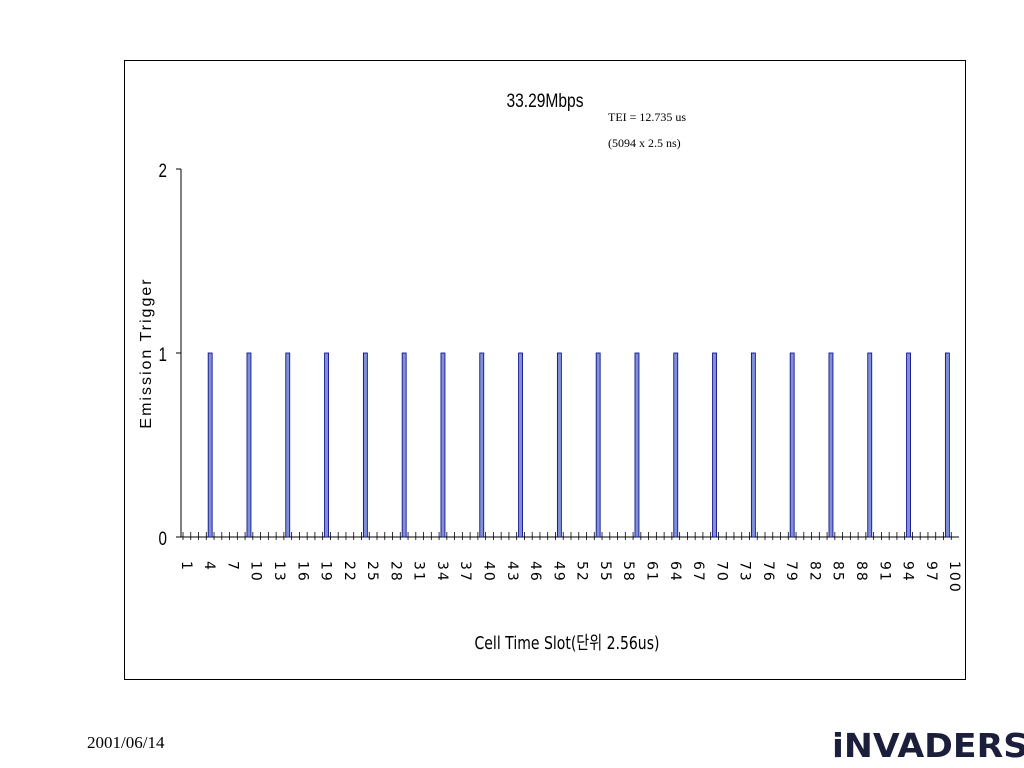 The width and height of the screenshot is (1024, 768). I want to click on x-tick-label: 73, so click(745, 572).